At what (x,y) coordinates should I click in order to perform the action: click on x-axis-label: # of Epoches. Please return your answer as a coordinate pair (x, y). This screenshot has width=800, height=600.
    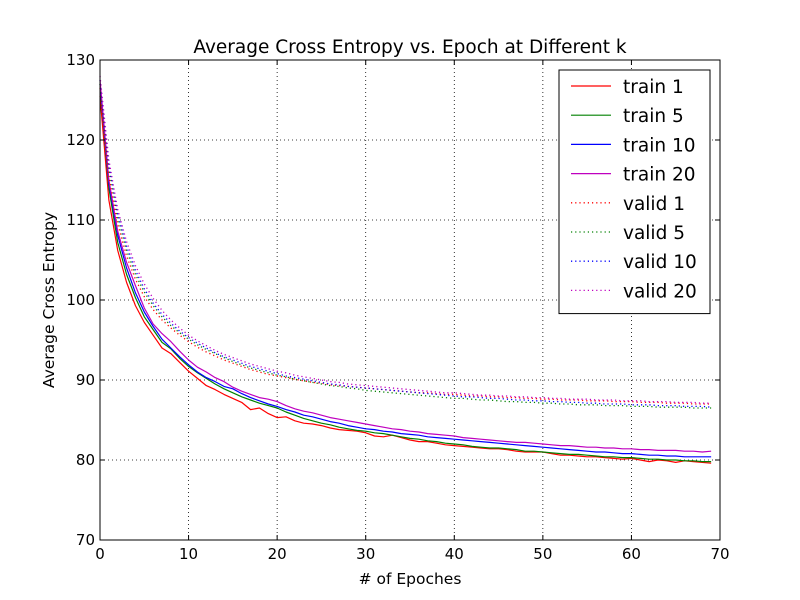
    Looking at the image, I should click on (410, 579).